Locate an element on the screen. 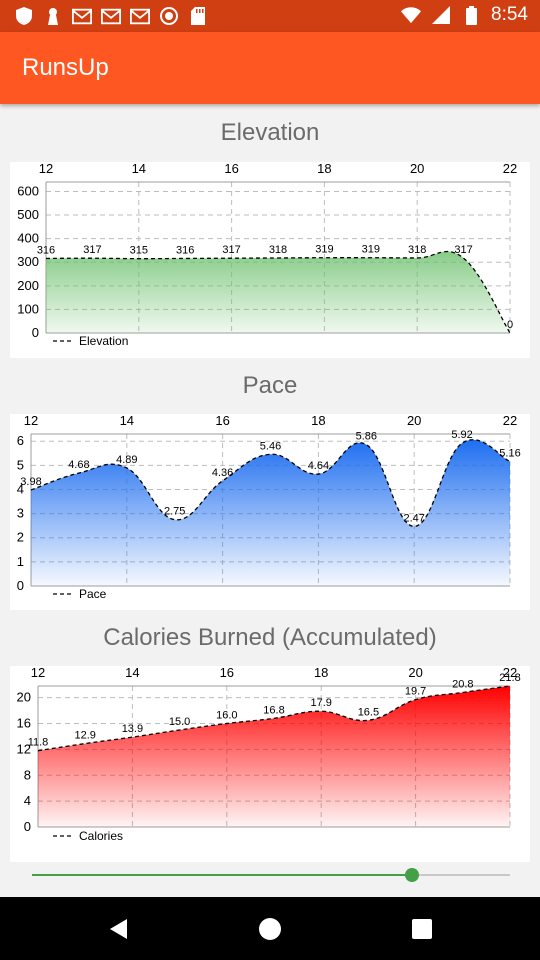 The height and width of the screenshot is (960, 540). data-label: 315 is located at coordinates (139, 251).